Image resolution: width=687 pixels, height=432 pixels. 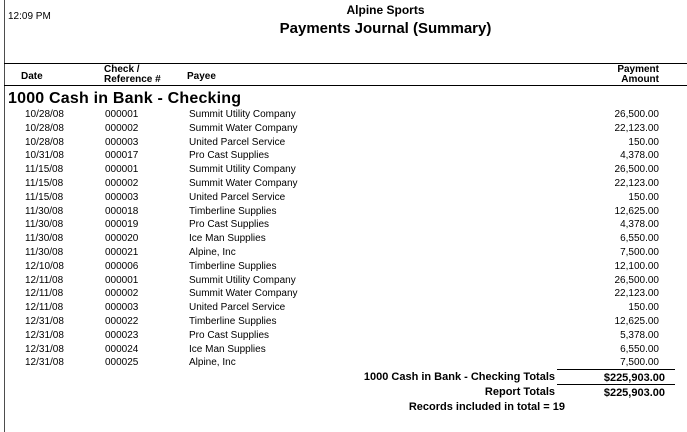 I want to click on column-header-payee: Payee, so click(x=201, y=76).